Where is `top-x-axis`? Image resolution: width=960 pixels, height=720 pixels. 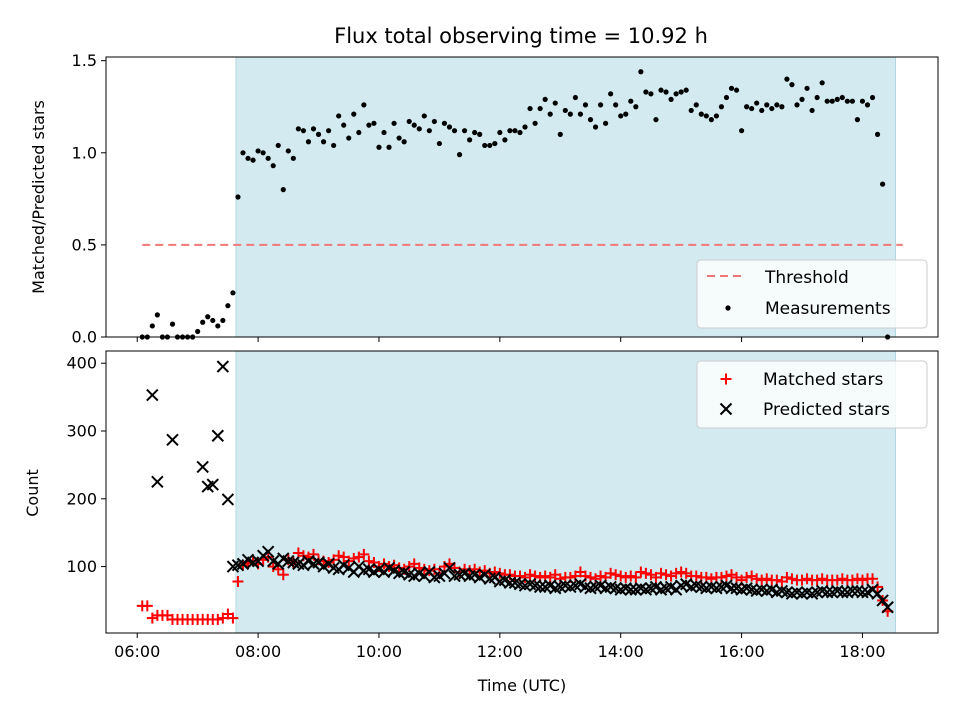
top-x-axis is located at coordinates (499, 339).